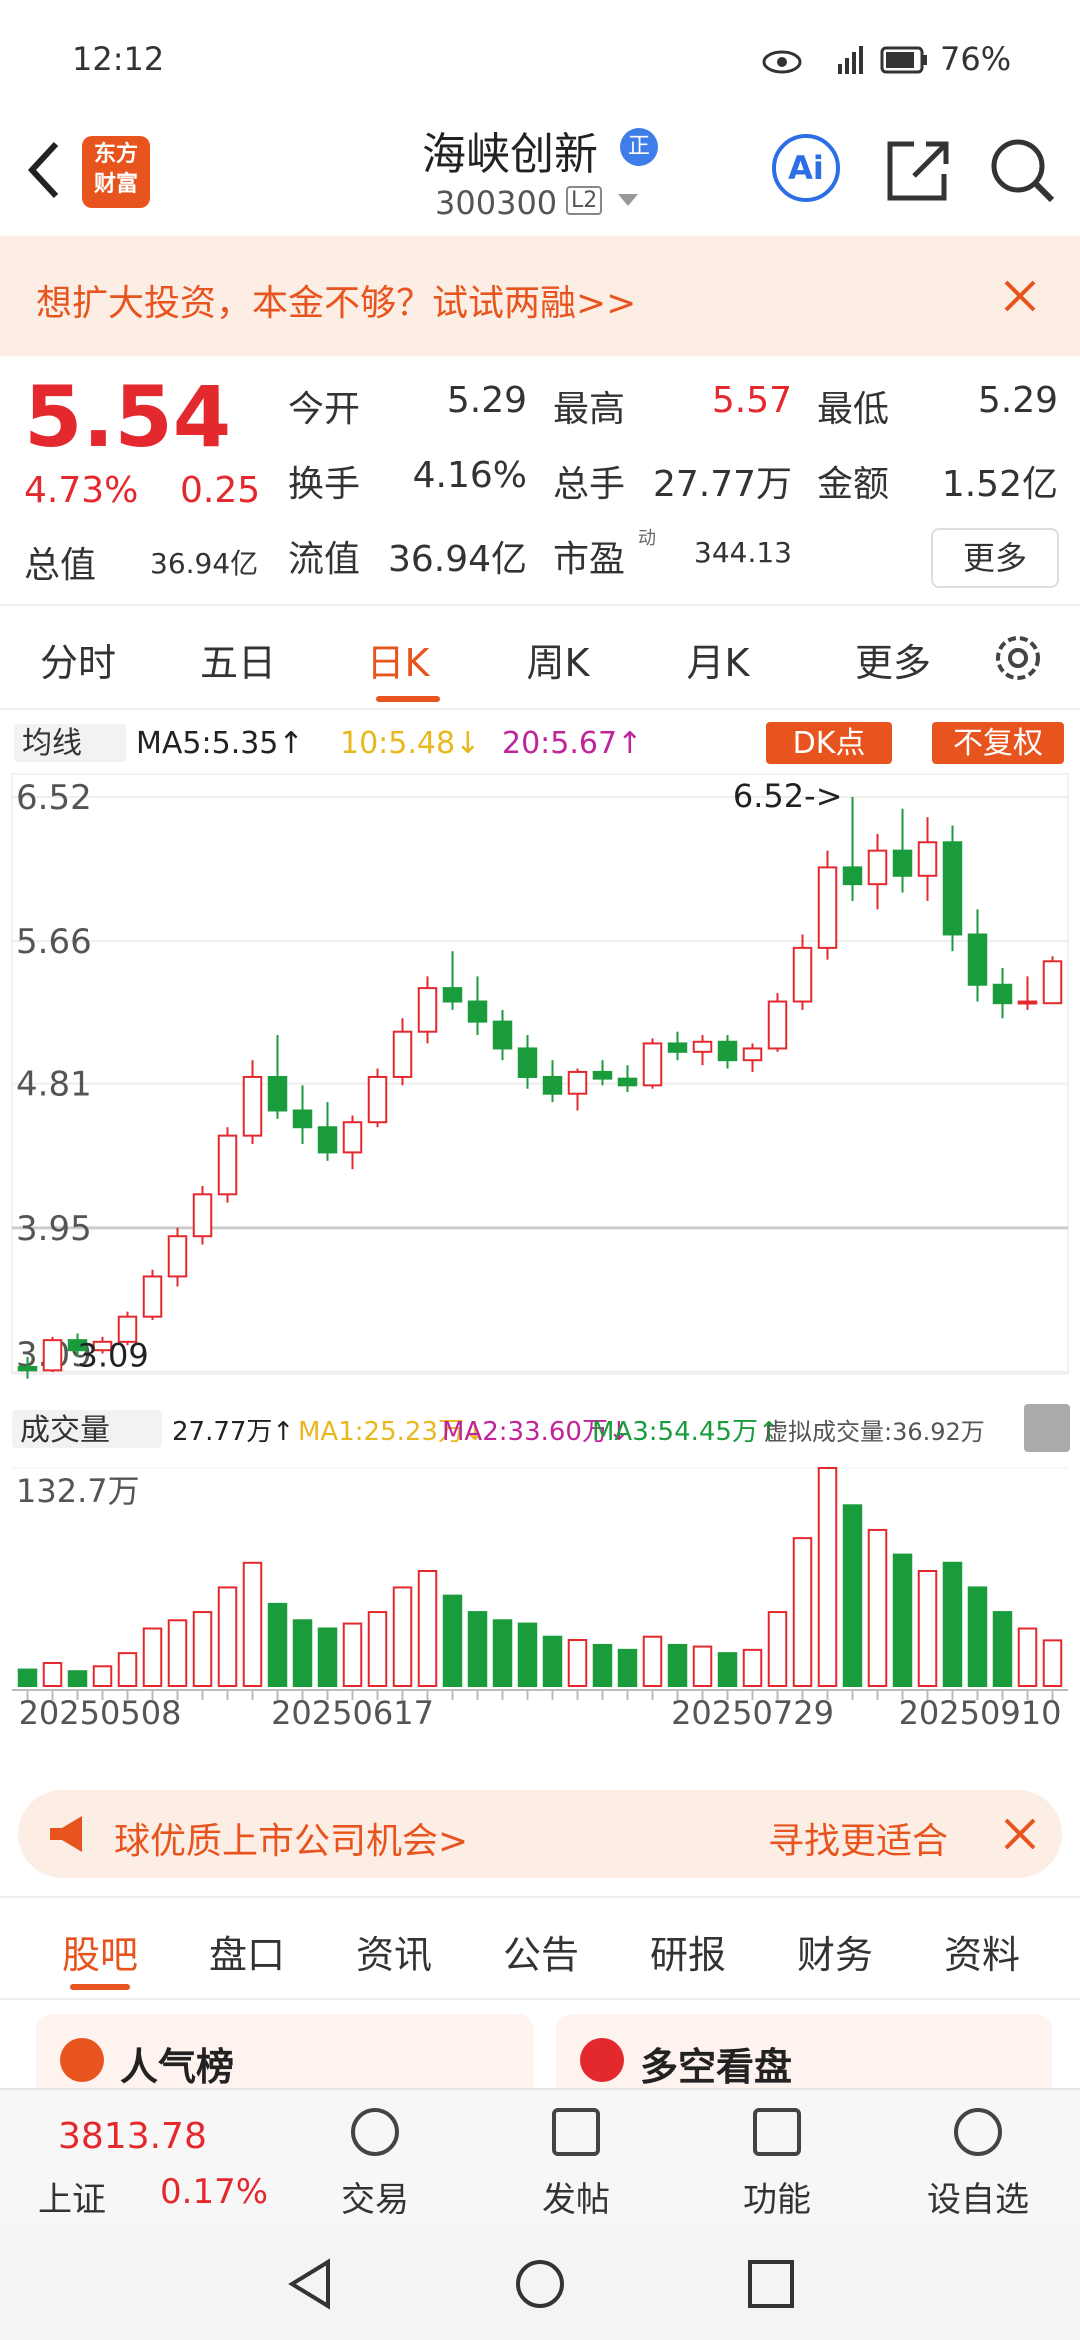 The height and width of the screenshot is (2340, 1080). I want to click on settings-button, so click(1018, 658).